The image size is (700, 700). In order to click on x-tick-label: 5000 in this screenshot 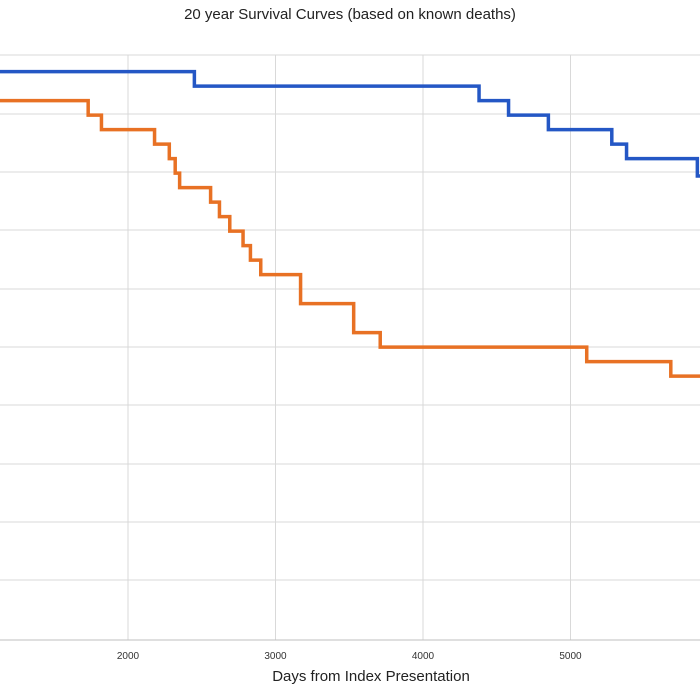, I will do `click(570, 656)`.